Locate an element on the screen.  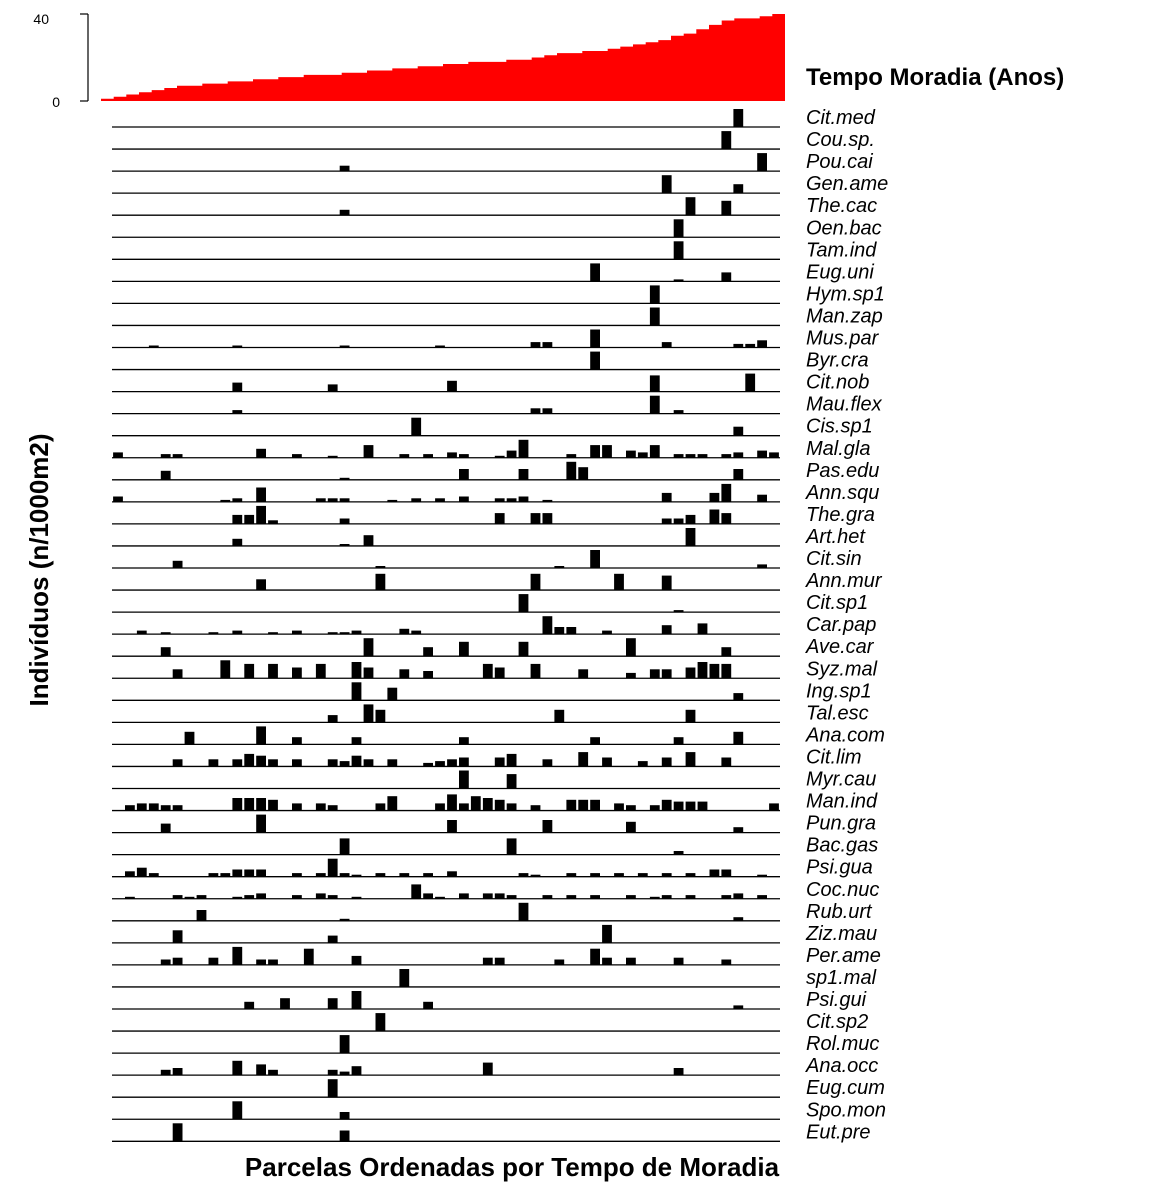
species-label: Man.zap is located at coordinates (844, 316).